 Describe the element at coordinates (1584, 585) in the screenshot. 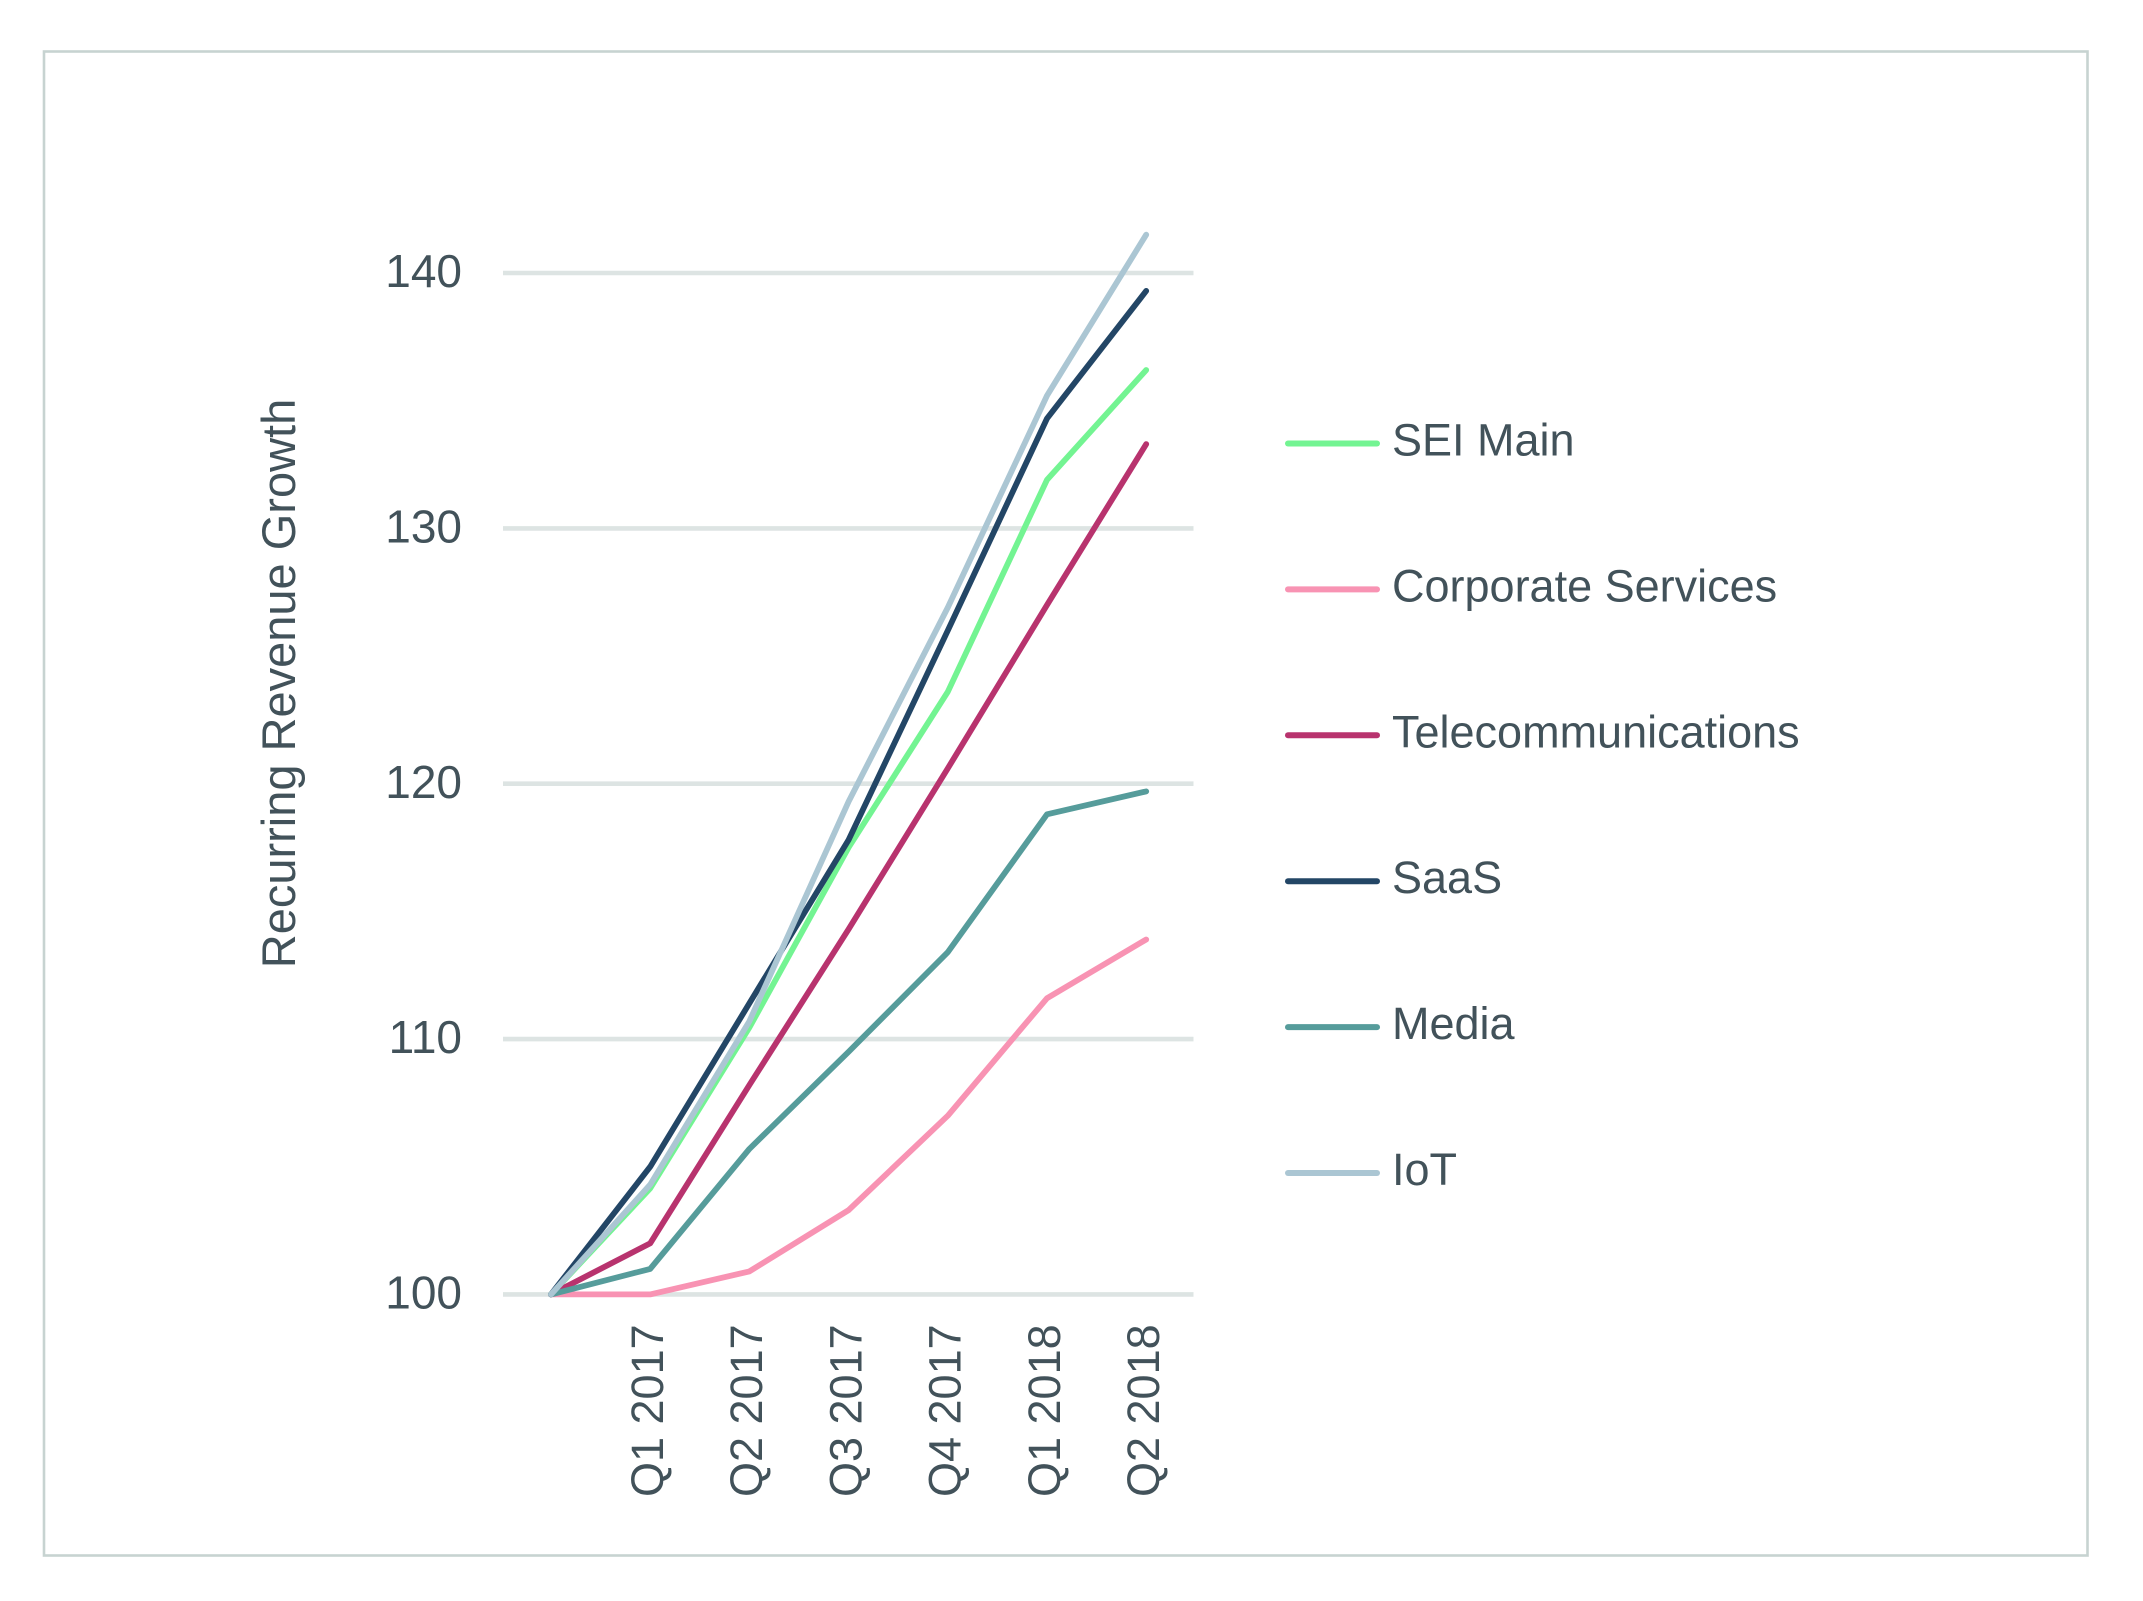

I see `svg-text: Corporate Services` at that location.